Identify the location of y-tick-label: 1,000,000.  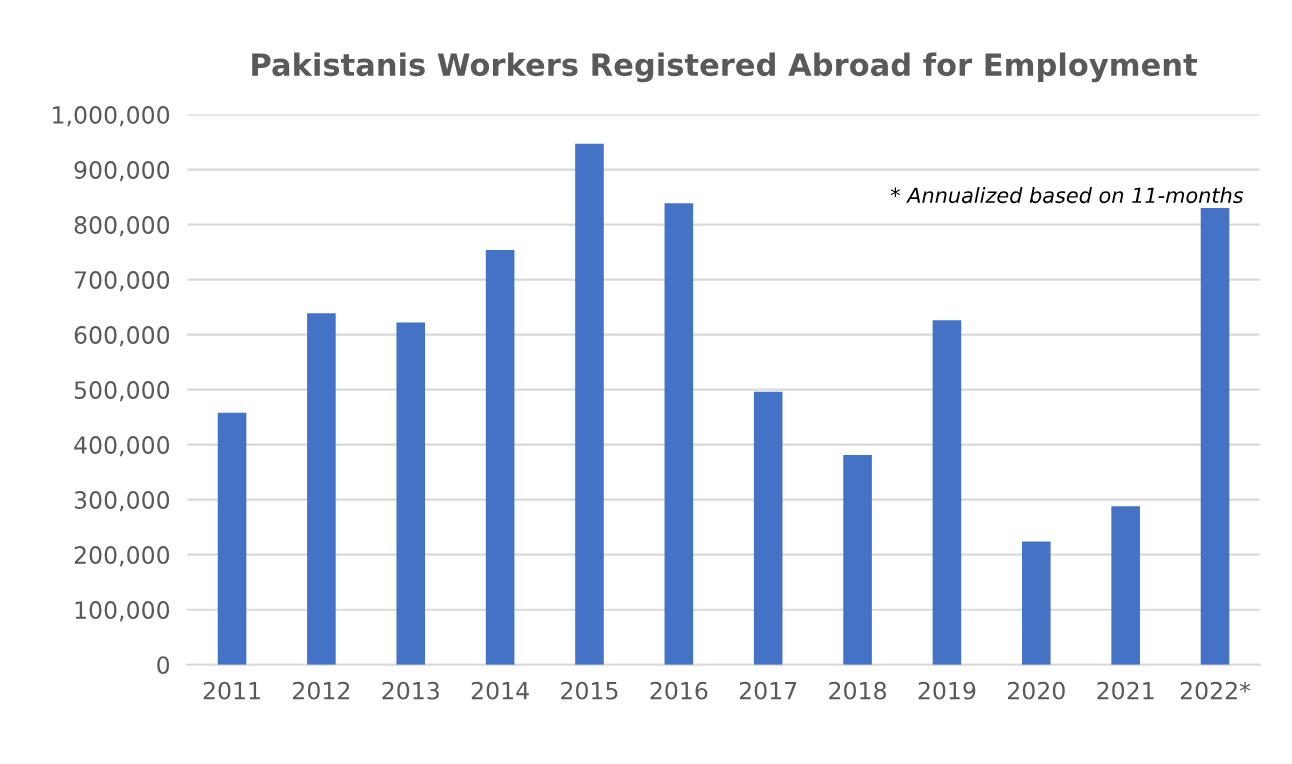
(111, 116).